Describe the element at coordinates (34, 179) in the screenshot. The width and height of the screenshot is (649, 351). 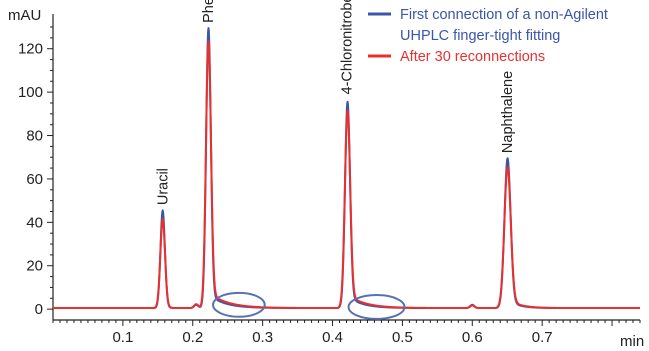
I see `y-tick-label: 60` at that location.